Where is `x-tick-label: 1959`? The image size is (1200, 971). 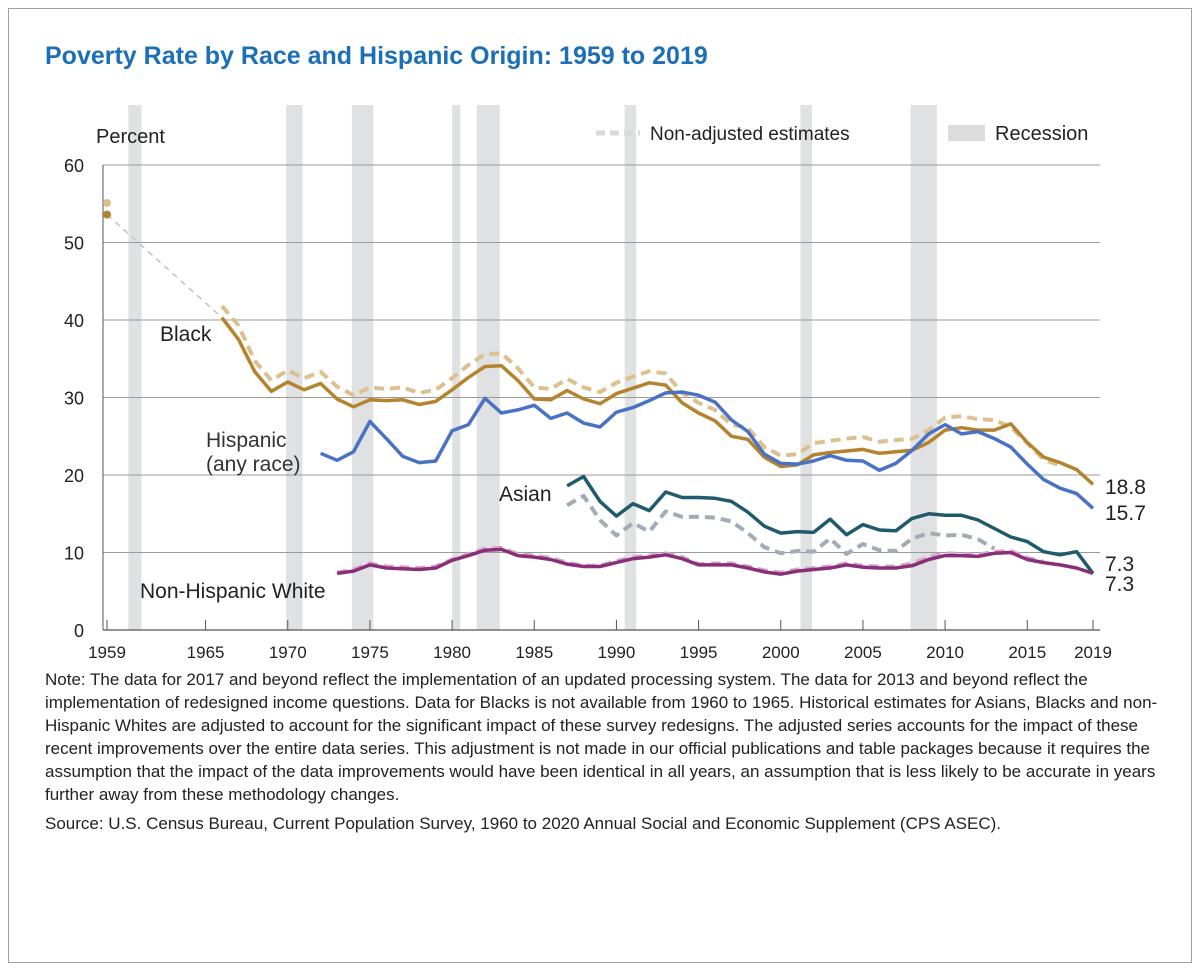
x-tick-label: 1959 is located at coordinates (107, 652).